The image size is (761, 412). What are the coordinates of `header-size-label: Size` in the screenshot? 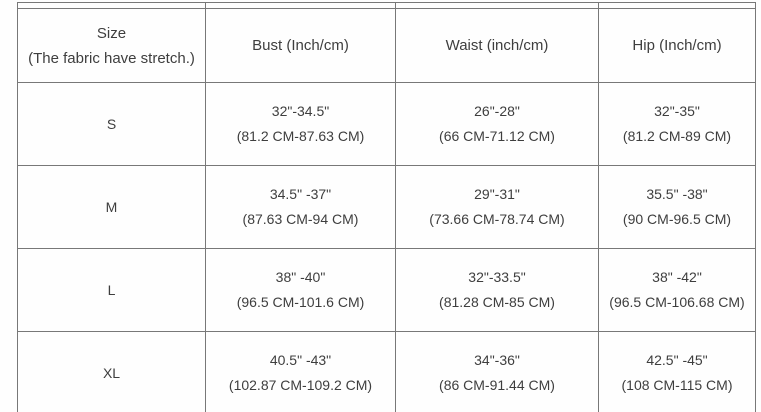 It's located at (111, 33).